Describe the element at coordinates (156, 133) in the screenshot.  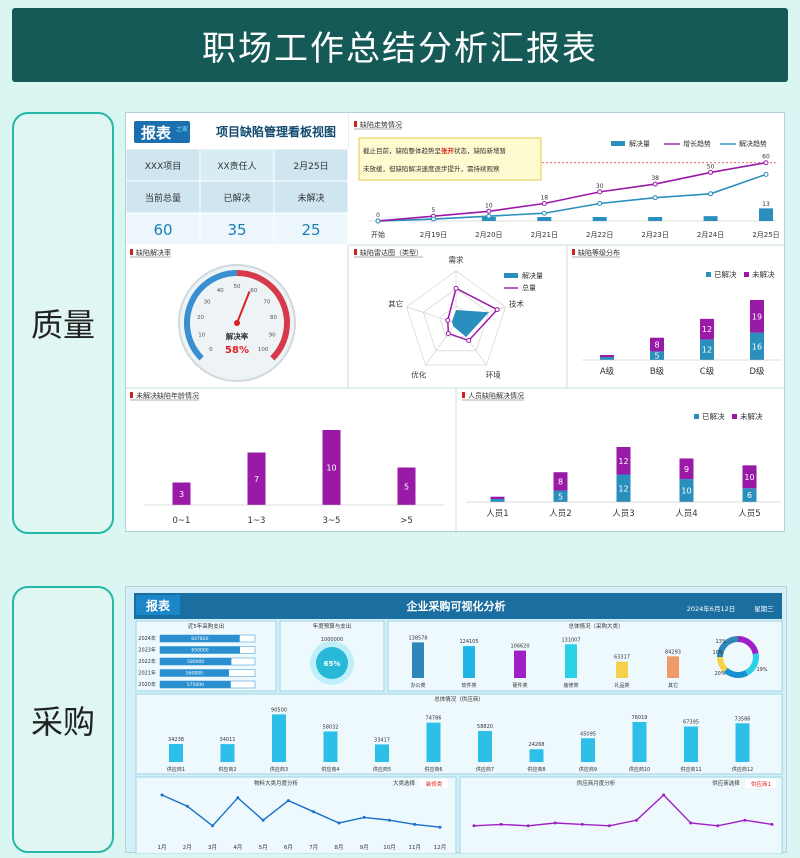
I see `logo-text: 报表` at that location.